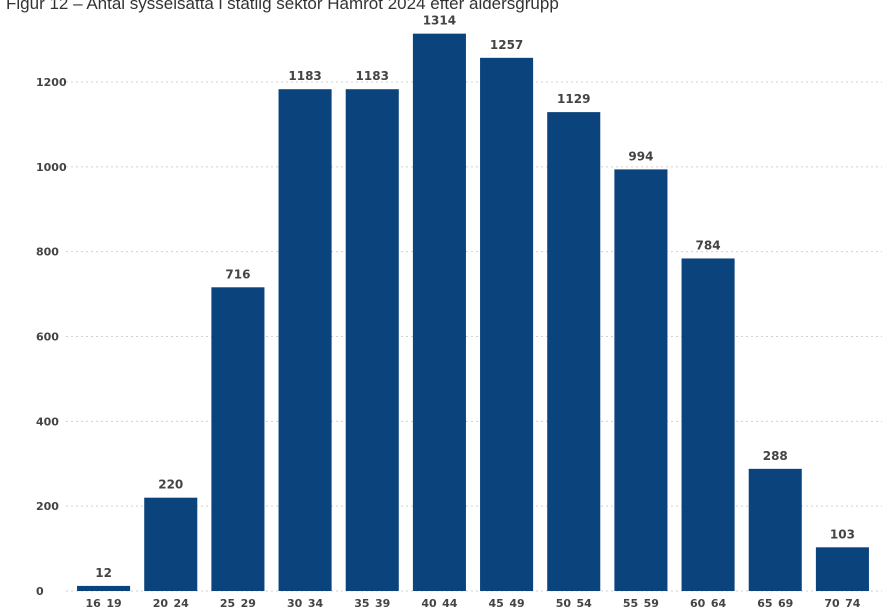 The height and width of the screenshot is (607, 886). What do you see at coordinates (47, 337) in the screenshot?
I see `y-tick-label: 600` at bounding box center [47, 337].